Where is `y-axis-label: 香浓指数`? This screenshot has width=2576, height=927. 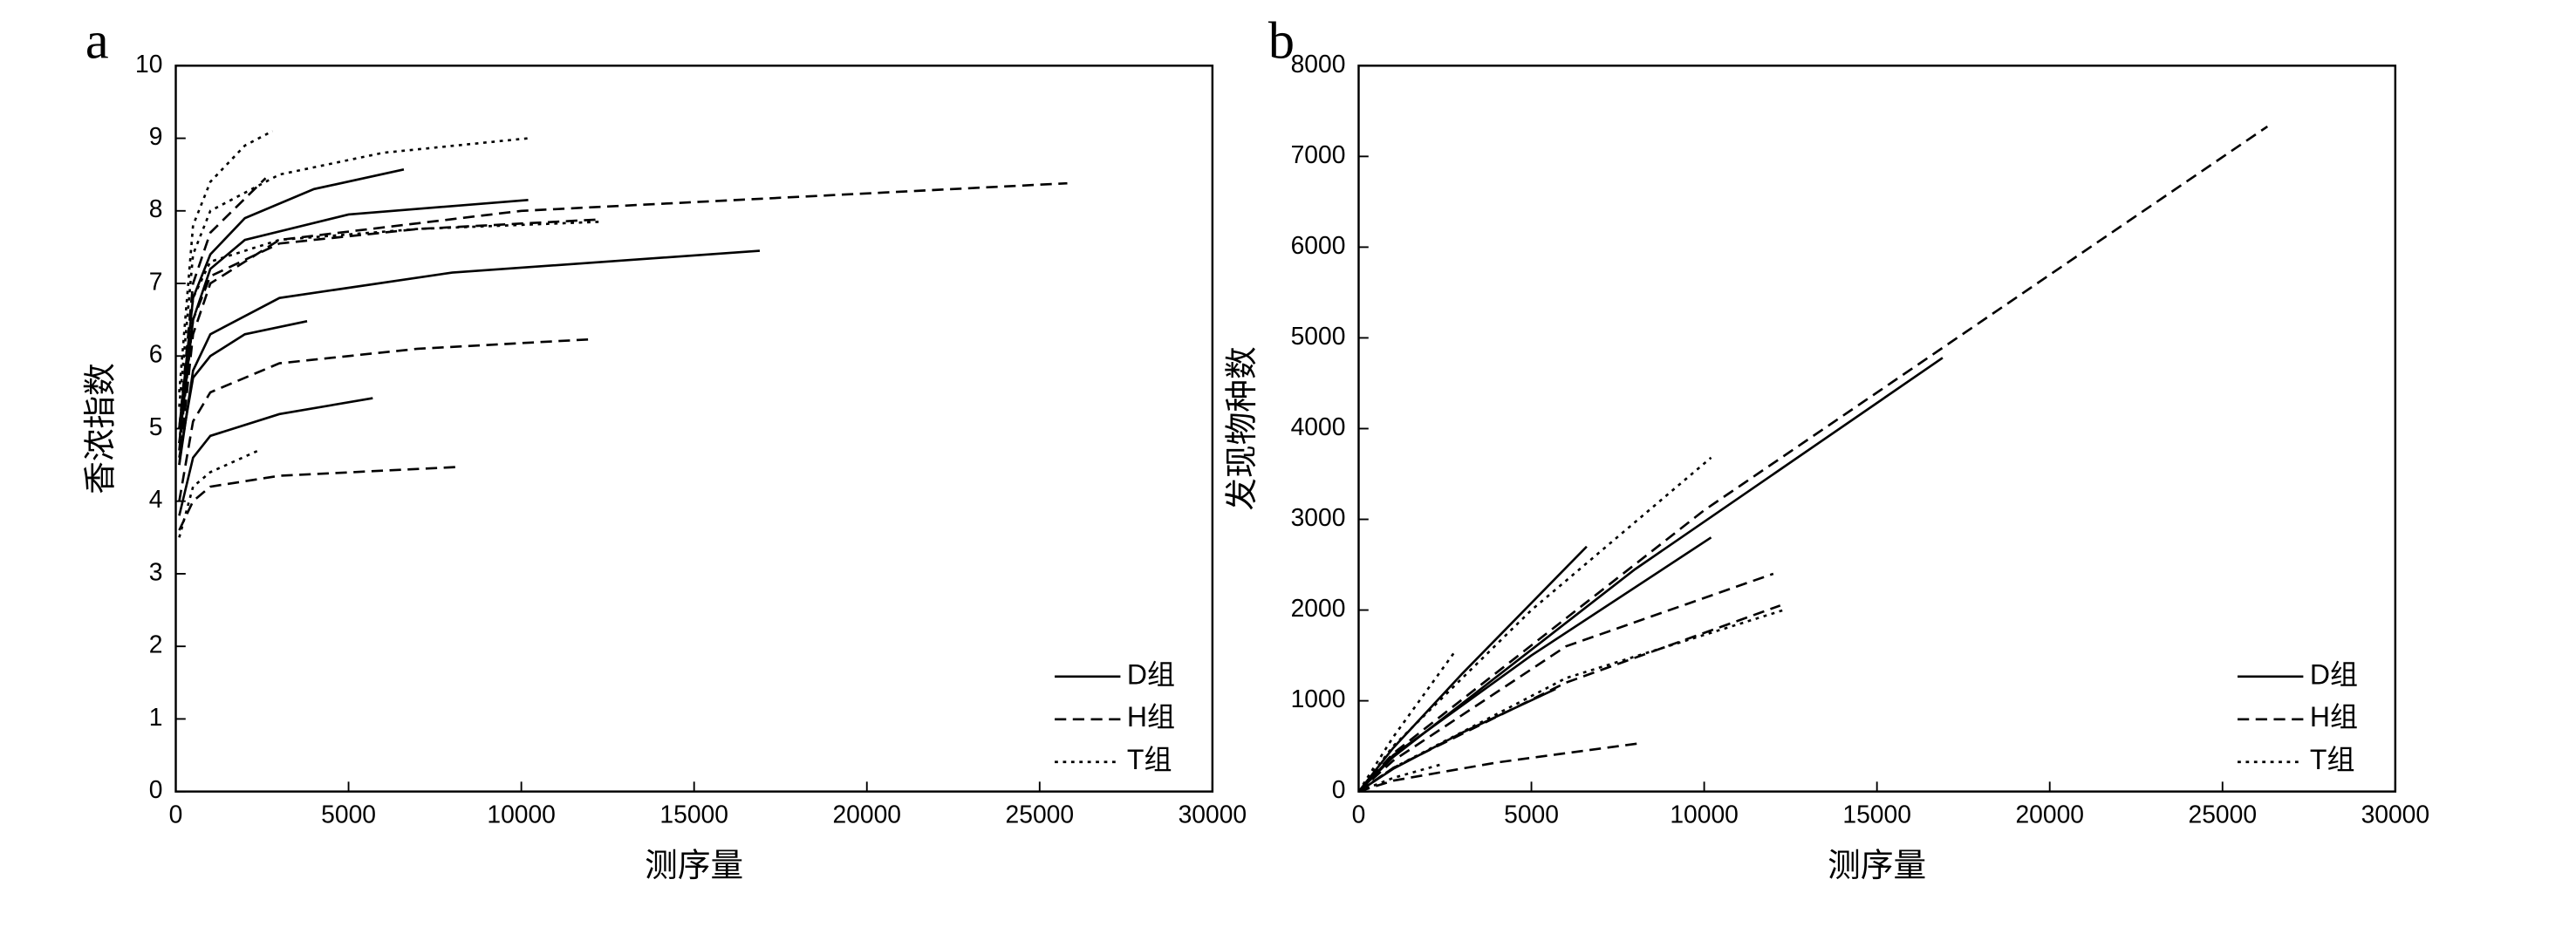
y-axis-label: 香浓指数 is located at coordinates (99, 428).